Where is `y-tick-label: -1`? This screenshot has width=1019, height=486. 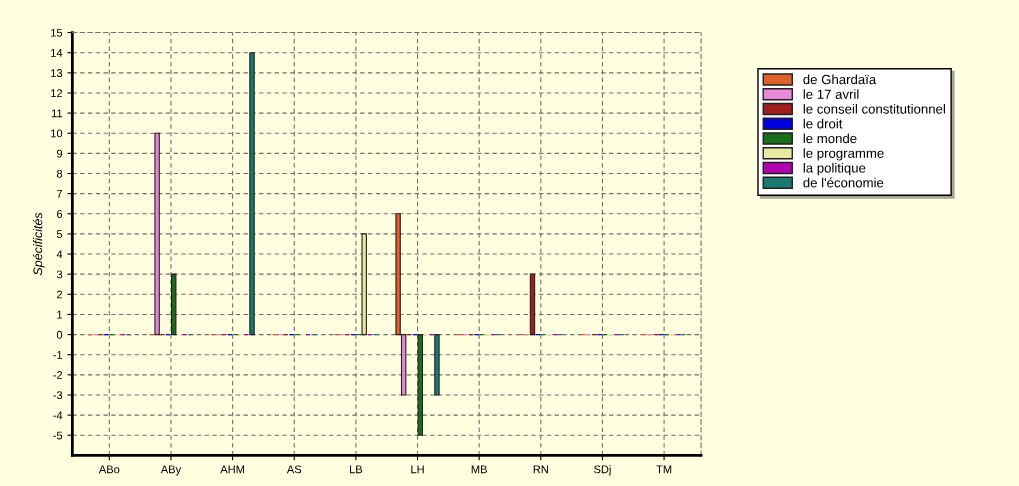
y-tick-label: -1 is located at coordinates (58, 355).